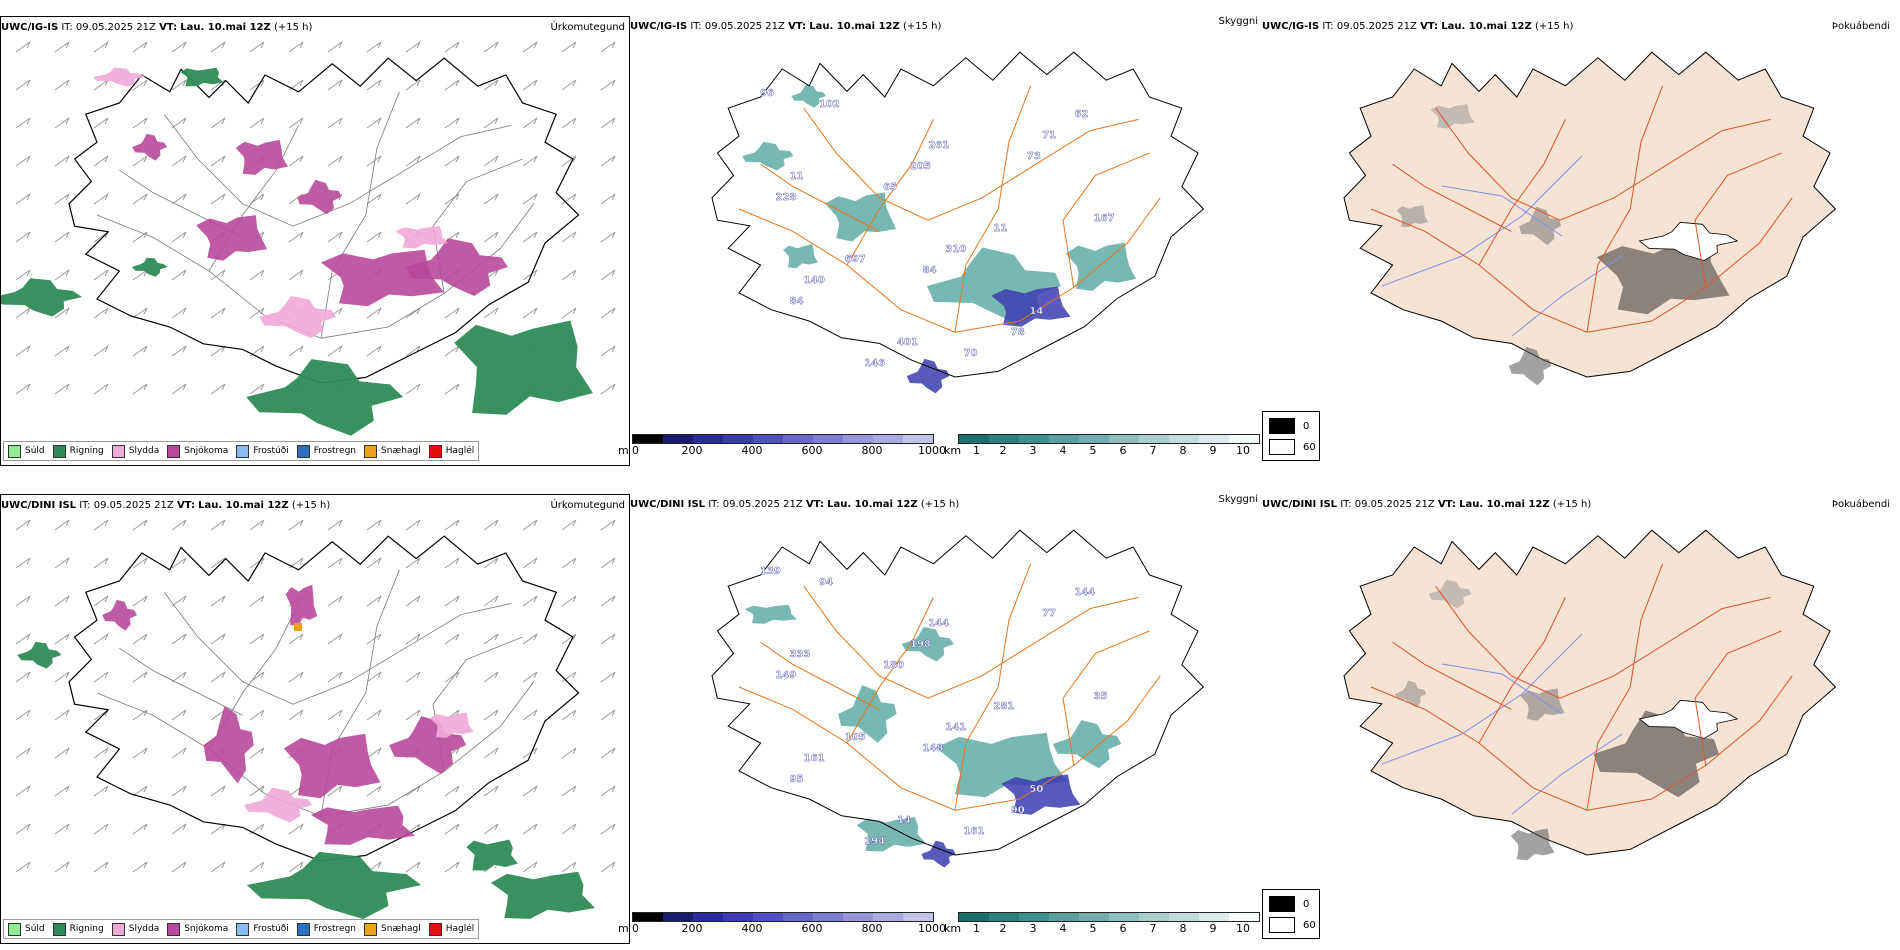 The image size is (1900, 950). I want to click on panel-title: Skyggni, so click(1238, 21).